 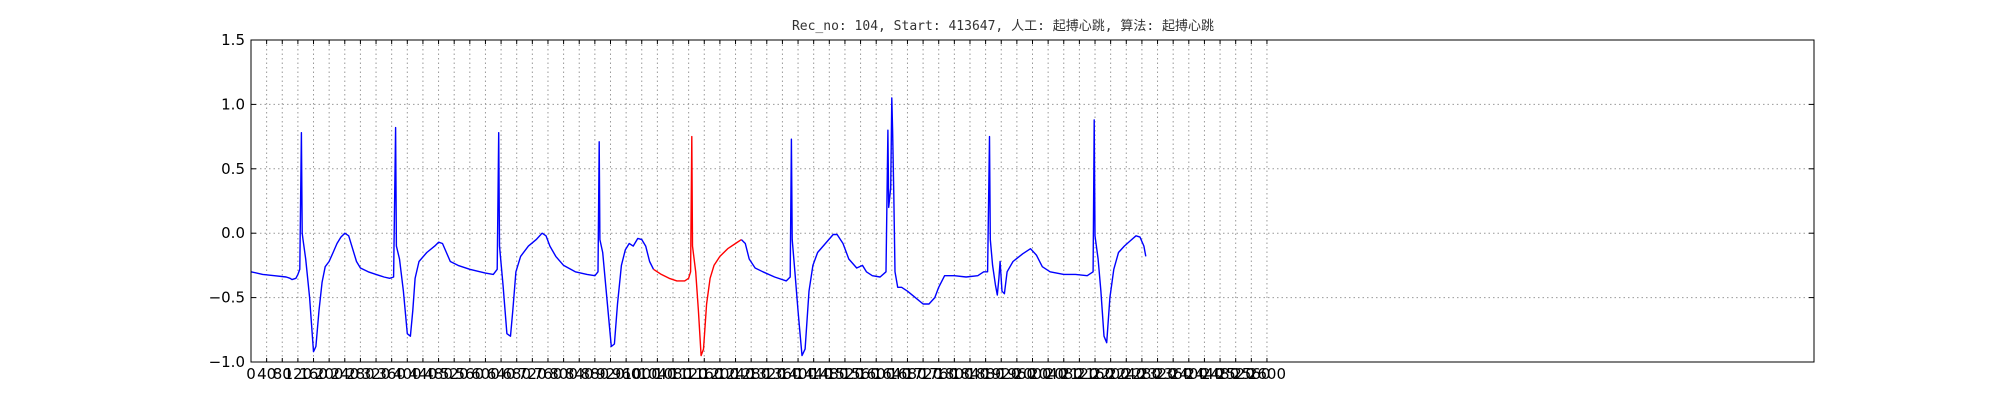 I want to click on x-tick-label: 2600, so click(x=1267, y=374).